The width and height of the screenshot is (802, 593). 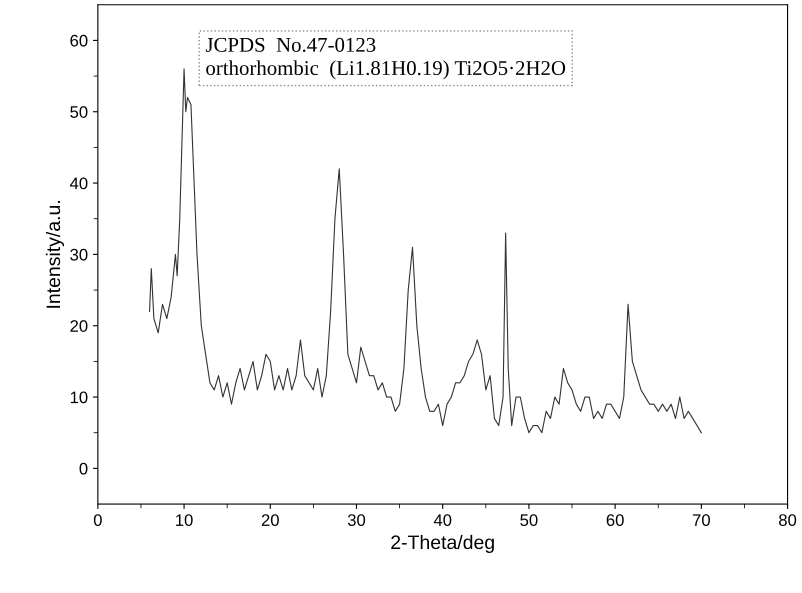 I want to click on x-axis-title: 2-Theta/deg, so click(x=442, y=543).